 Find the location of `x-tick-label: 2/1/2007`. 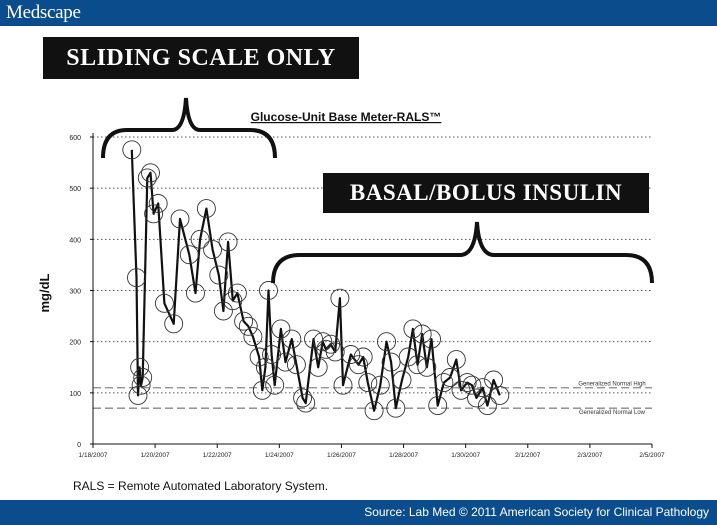

x-tick-label: 2/1/2007 is located at coordinates (528, 455).